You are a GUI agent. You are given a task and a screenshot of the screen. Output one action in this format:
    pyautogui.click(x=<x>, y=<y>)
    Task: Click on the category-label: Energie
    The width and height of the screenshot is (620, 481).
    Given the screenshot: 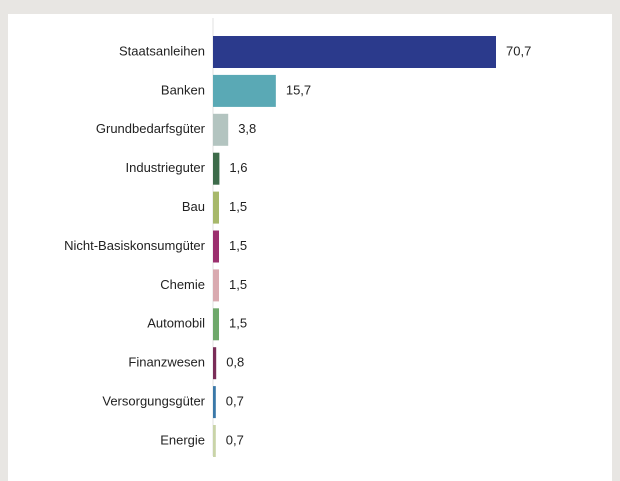 What is the action you would take?
    pyautogui.click(x=182, y=439)
    